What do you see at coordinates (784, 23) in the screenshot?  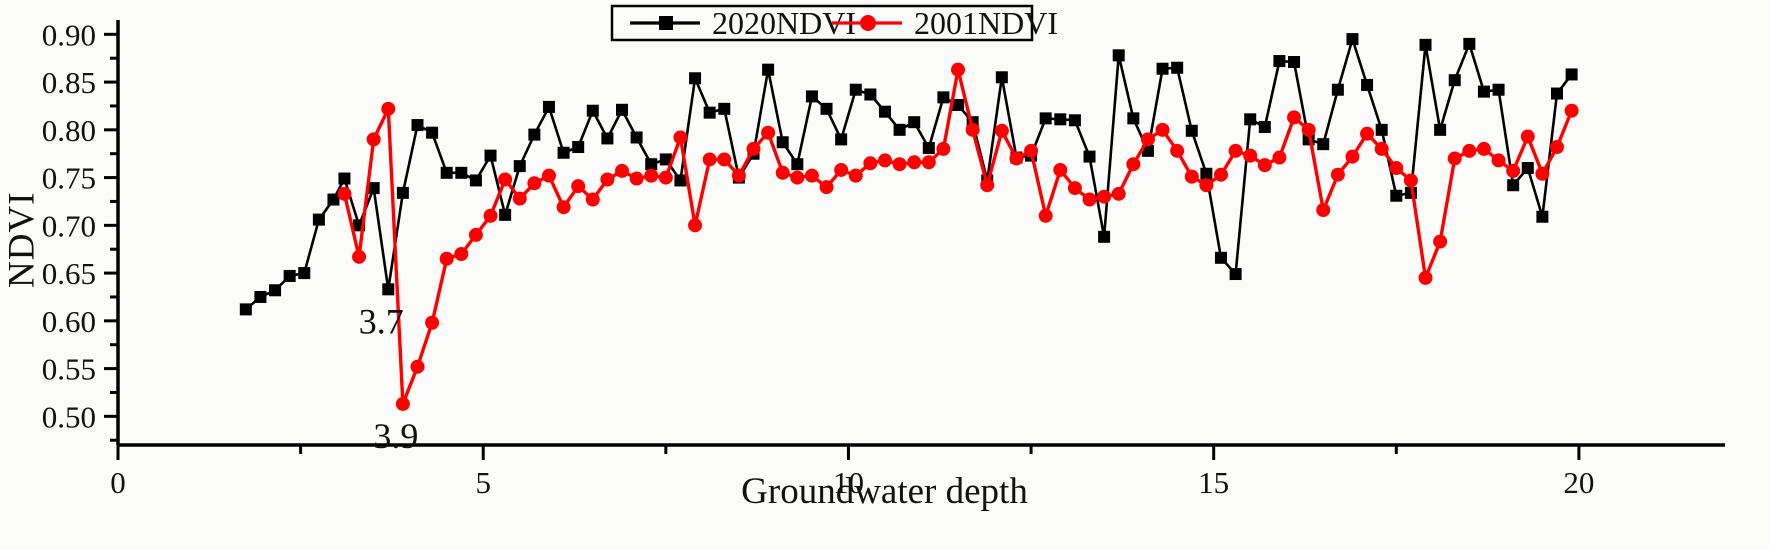 I see `legend-label-2020ndvi: 2020NDVI` at bounding box center [784, 23].